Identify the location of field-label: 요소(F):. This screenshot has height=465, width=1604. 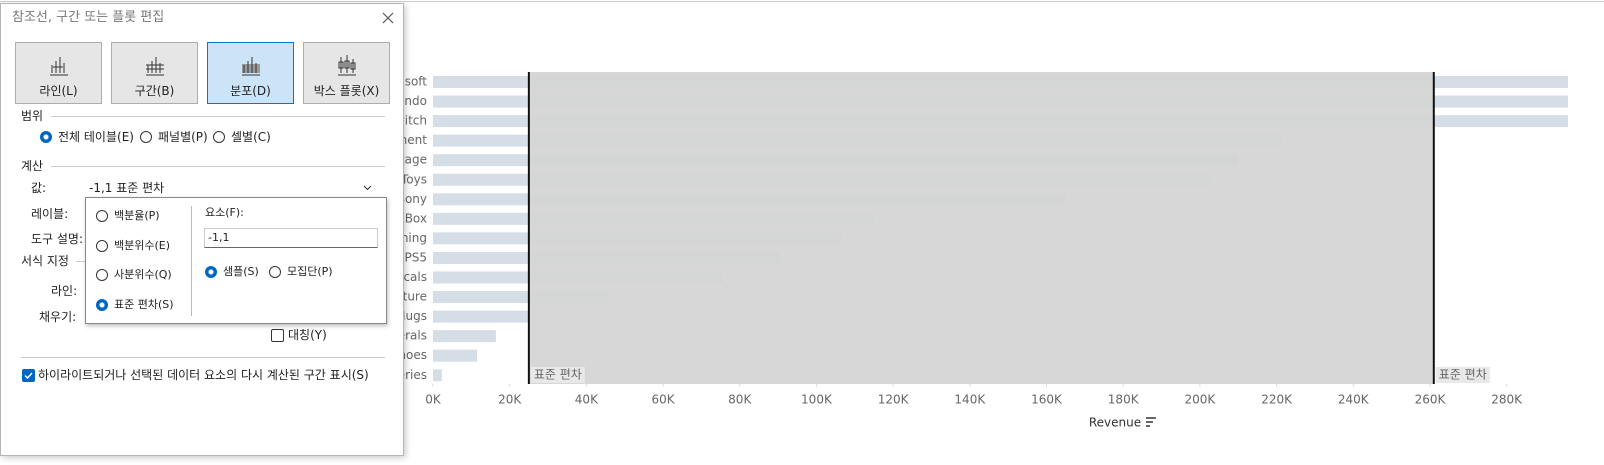
(224, 212).